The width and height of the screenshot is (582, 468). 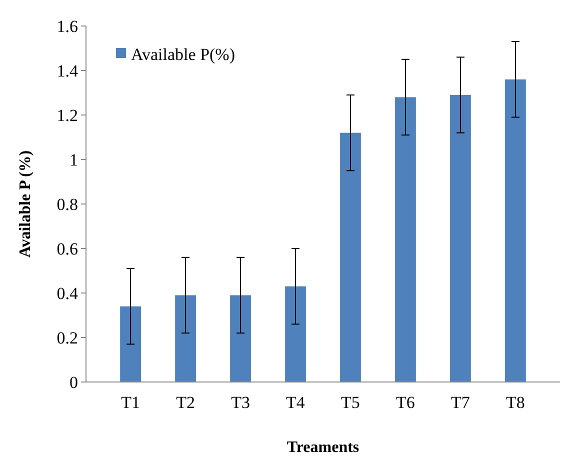 I want to click on legend-label: Available P(%), so click(x=183, y=54).